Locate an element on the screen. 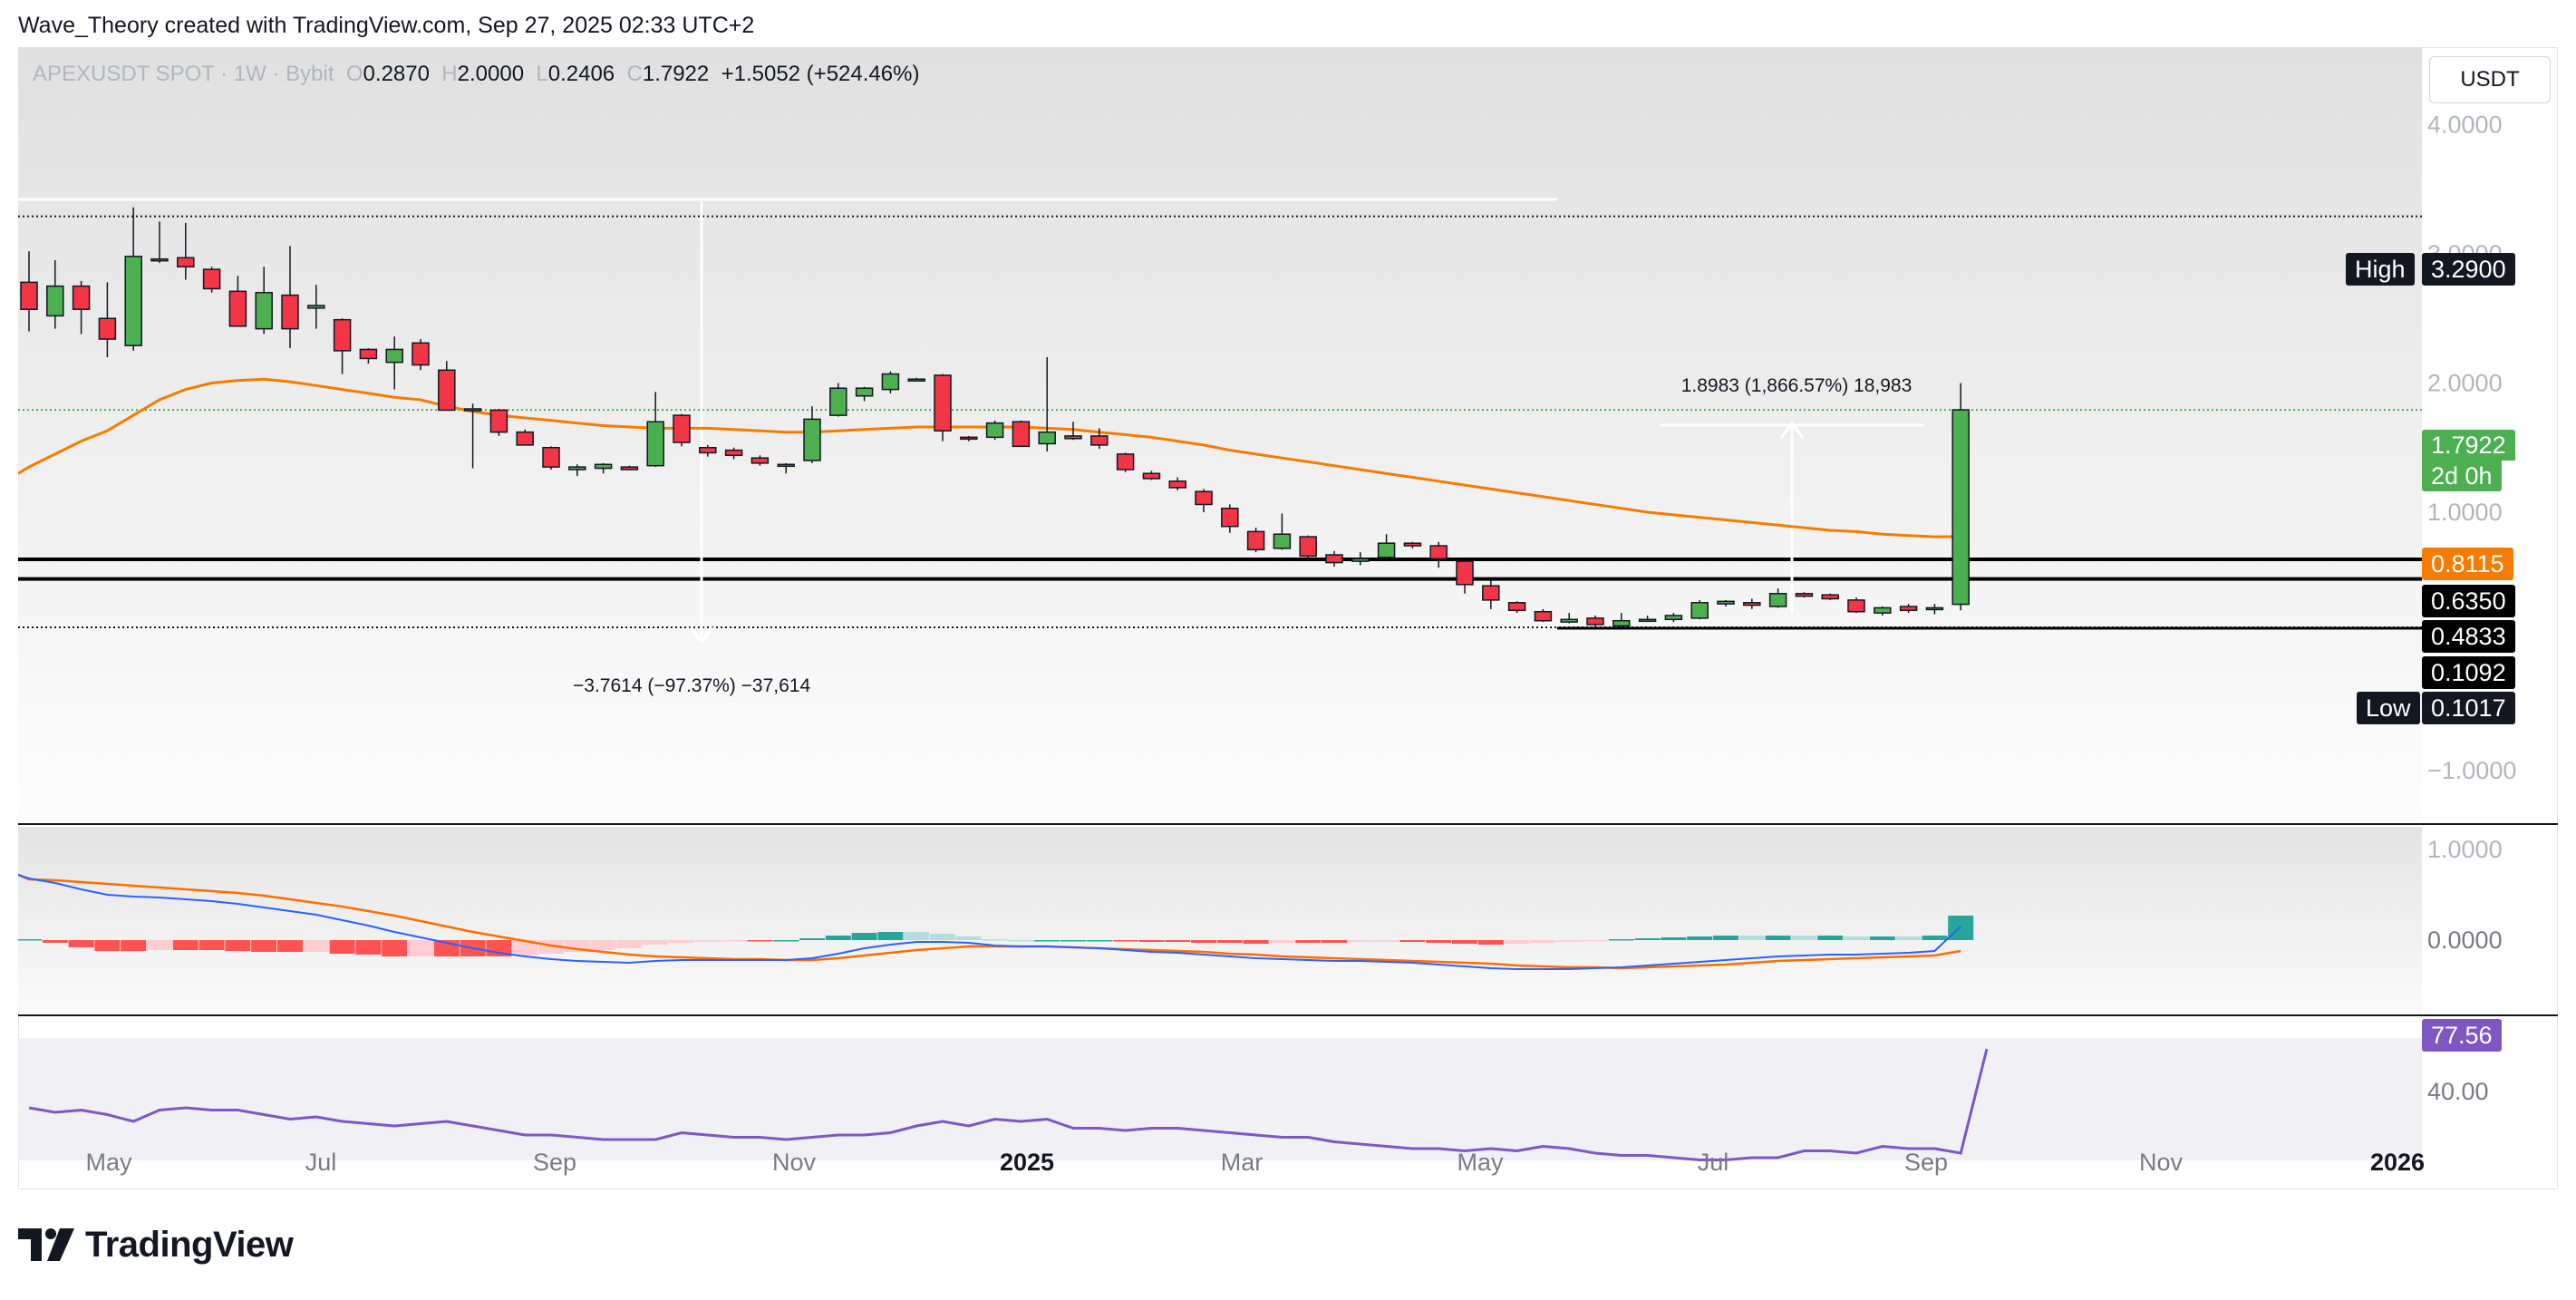  rise-measure-arrow is located at coordinates (1792, 430).